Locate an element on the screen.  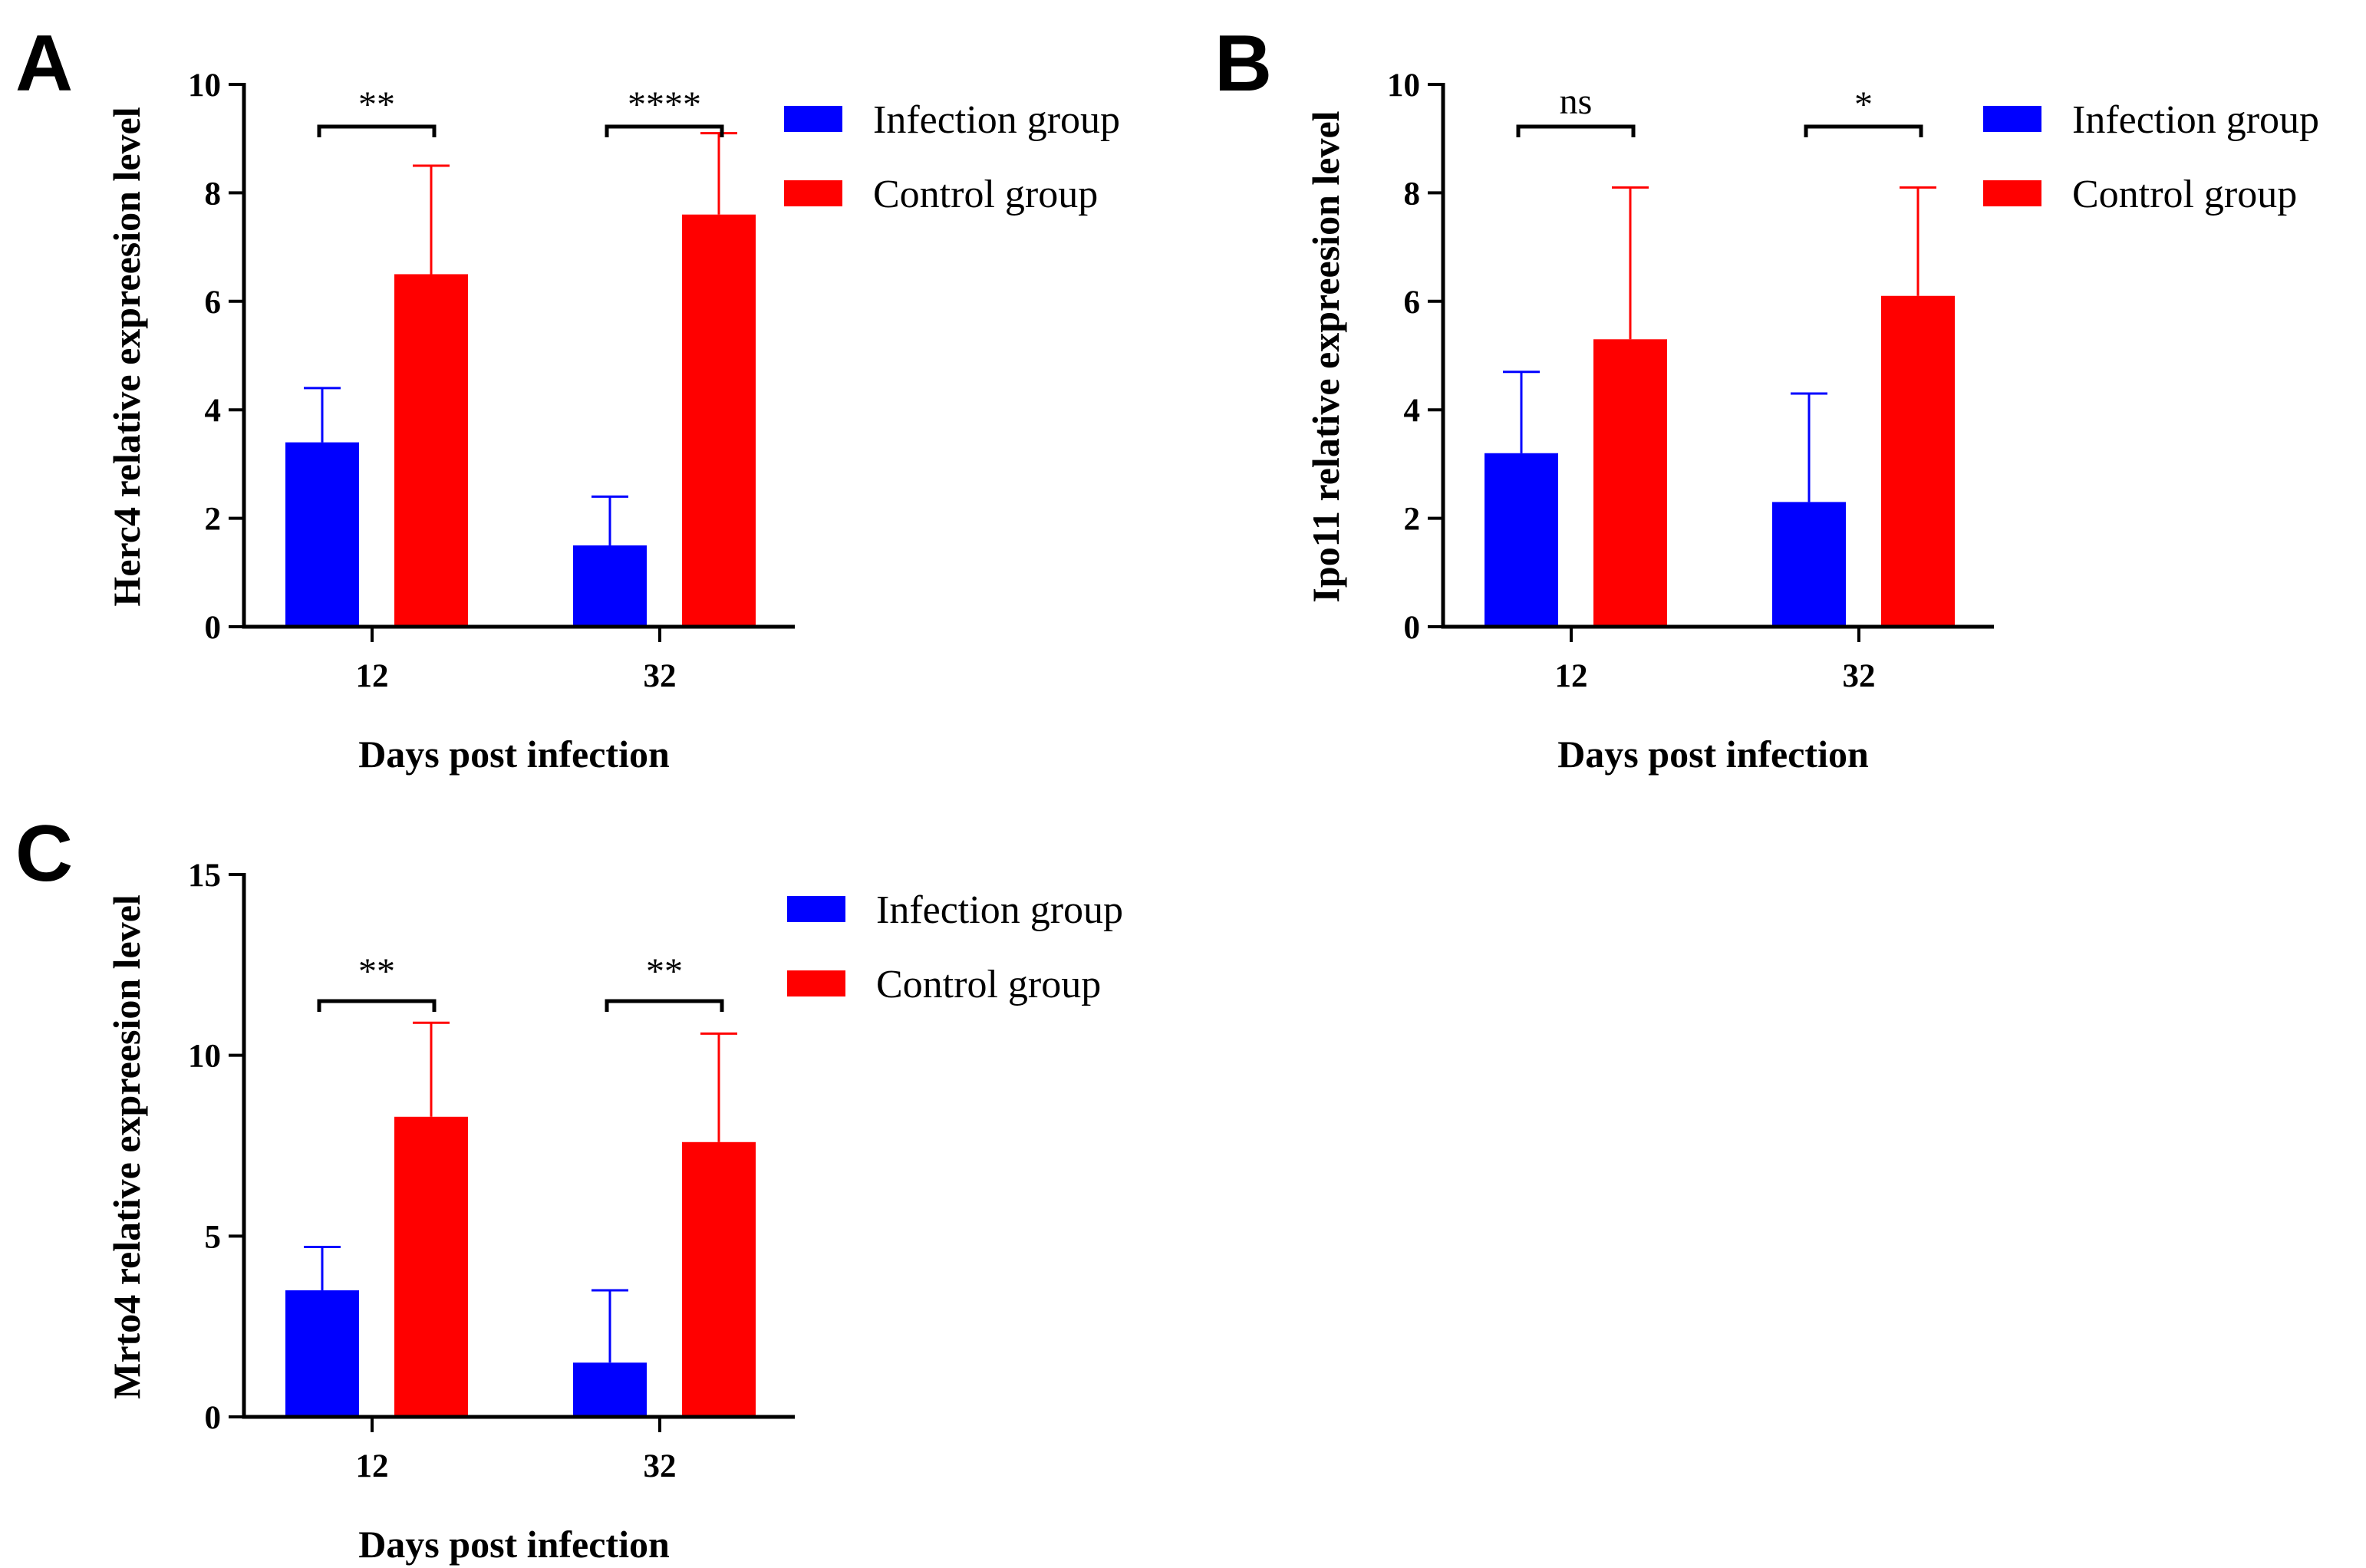
plot-area: 0 5 10 15 is located at coordinates (492, 1147).